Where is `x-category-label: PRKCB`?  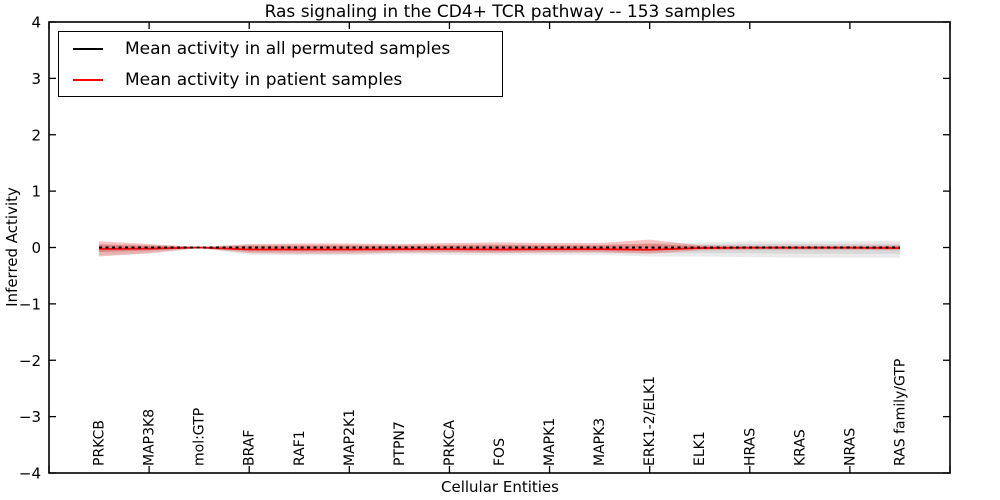 x-category-label: PRKCB is located at coordinates (100, 443).